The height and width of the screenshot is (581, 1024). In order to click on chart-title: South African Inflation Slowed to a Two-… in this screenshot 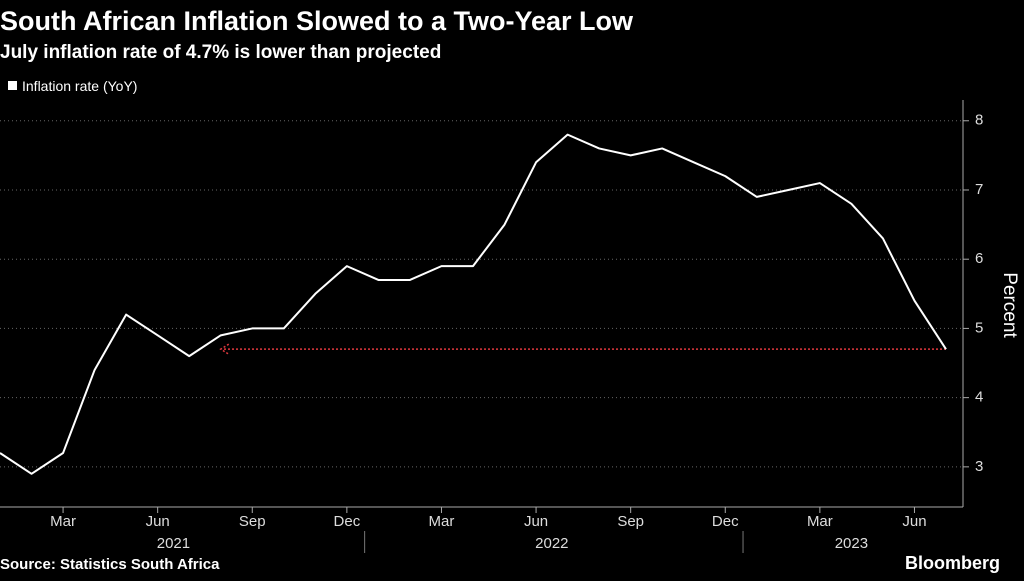, I will do `click(317, 21)`.